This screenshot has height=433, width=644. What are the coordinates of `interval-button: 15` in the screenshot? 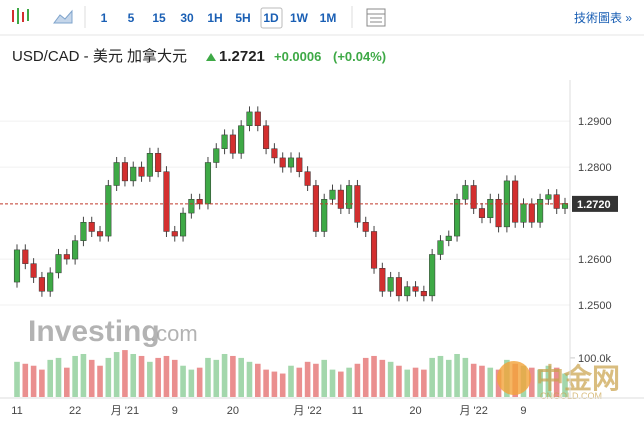 It's located at (159, 18).